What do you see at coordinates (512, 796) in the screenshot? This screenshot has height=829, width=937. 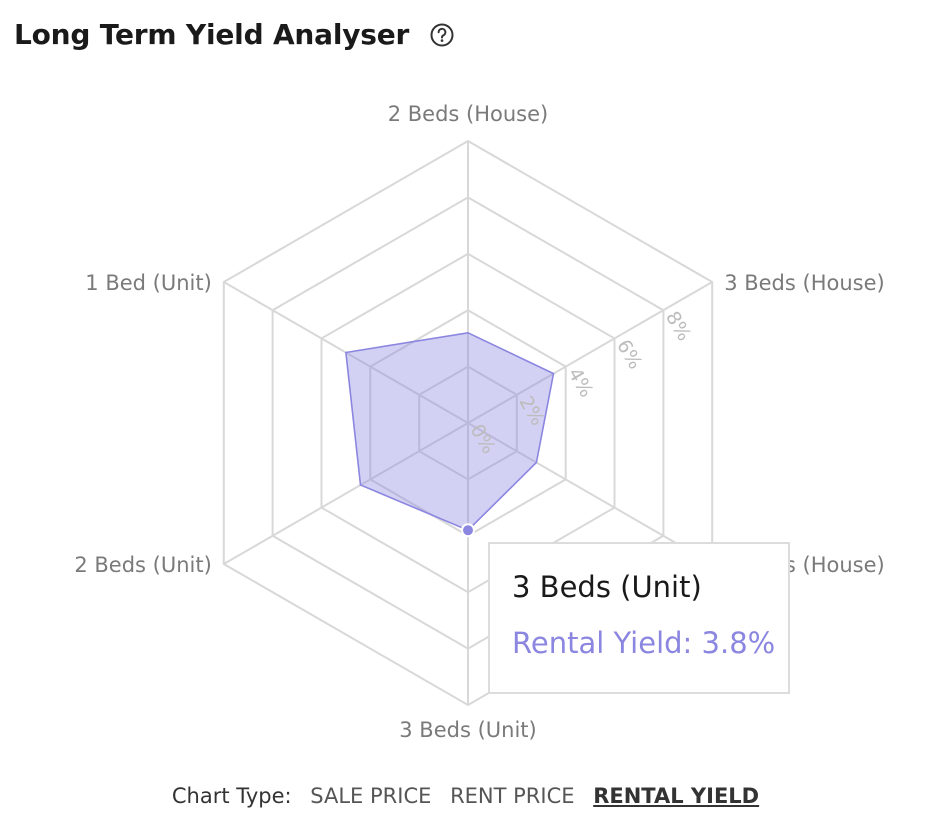 I see `chart-type-rent-price: RENT PRICE` at bounding box center [512, 796].